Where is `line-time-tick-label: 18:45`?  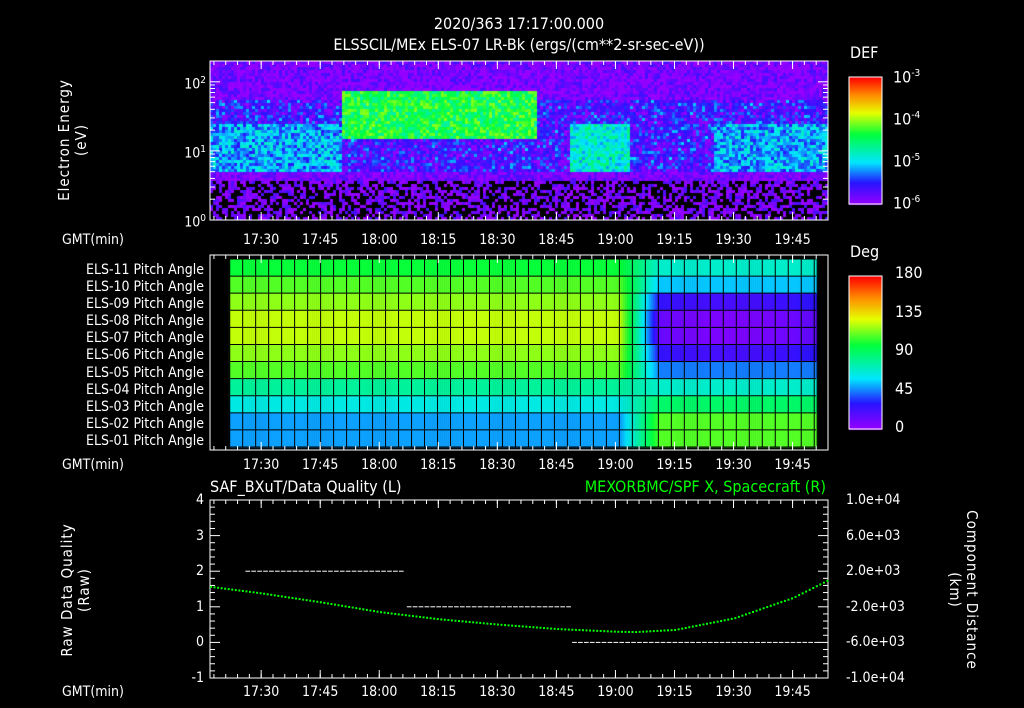 line-time-tick-label: 18:45 is located at coordinates (556, 692).